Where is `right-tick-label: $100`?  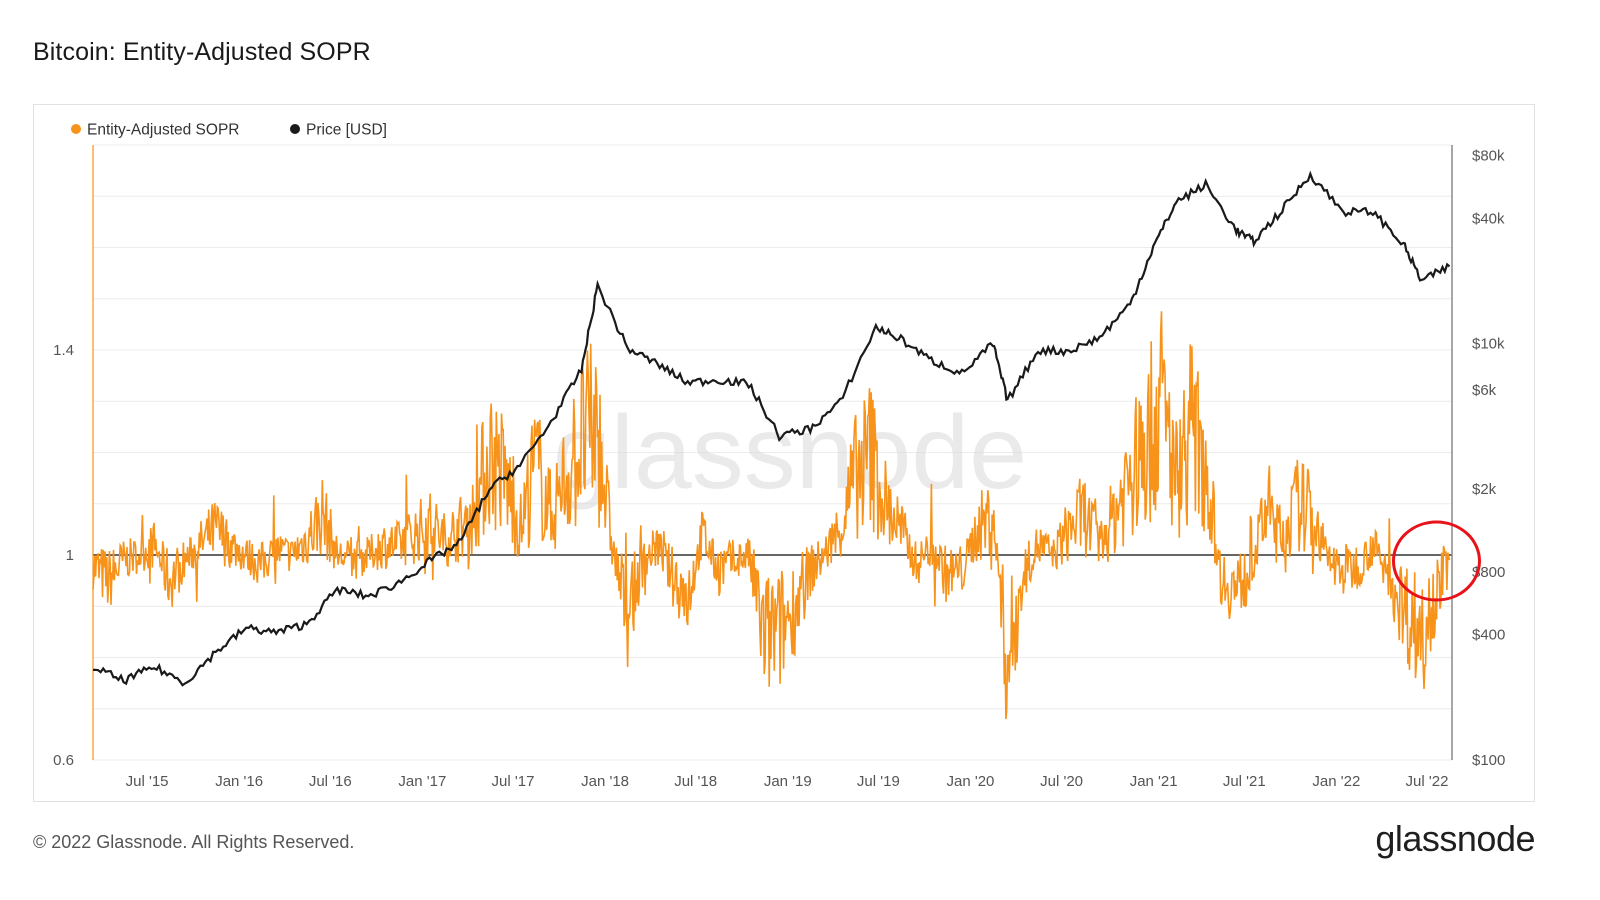 right-tick-label: $100 is located at coordinates (1488, 760).